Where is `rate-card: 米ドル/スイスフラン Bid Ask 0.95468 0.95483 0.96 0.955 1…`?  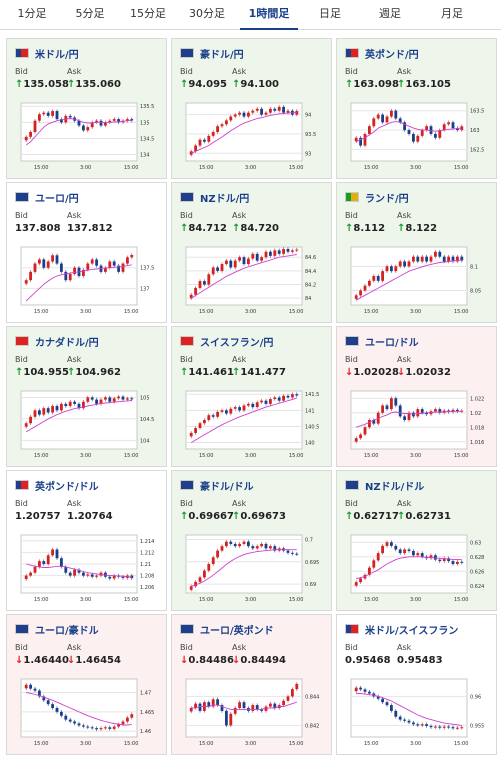
rate-card: 米ドル/スイスフラン Bid Ask 0.95468 0.95483 0.96 0.955 1… is located at coordinates (416, 684).